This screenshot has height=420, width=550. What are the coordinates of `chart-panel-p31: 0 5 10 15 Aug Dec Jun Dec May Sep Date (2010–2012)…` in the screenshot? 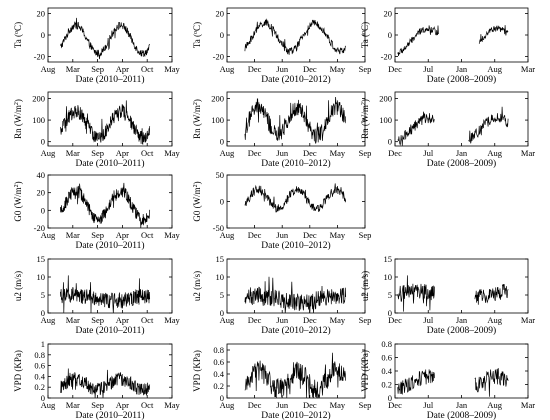 It's located at (281, 295).